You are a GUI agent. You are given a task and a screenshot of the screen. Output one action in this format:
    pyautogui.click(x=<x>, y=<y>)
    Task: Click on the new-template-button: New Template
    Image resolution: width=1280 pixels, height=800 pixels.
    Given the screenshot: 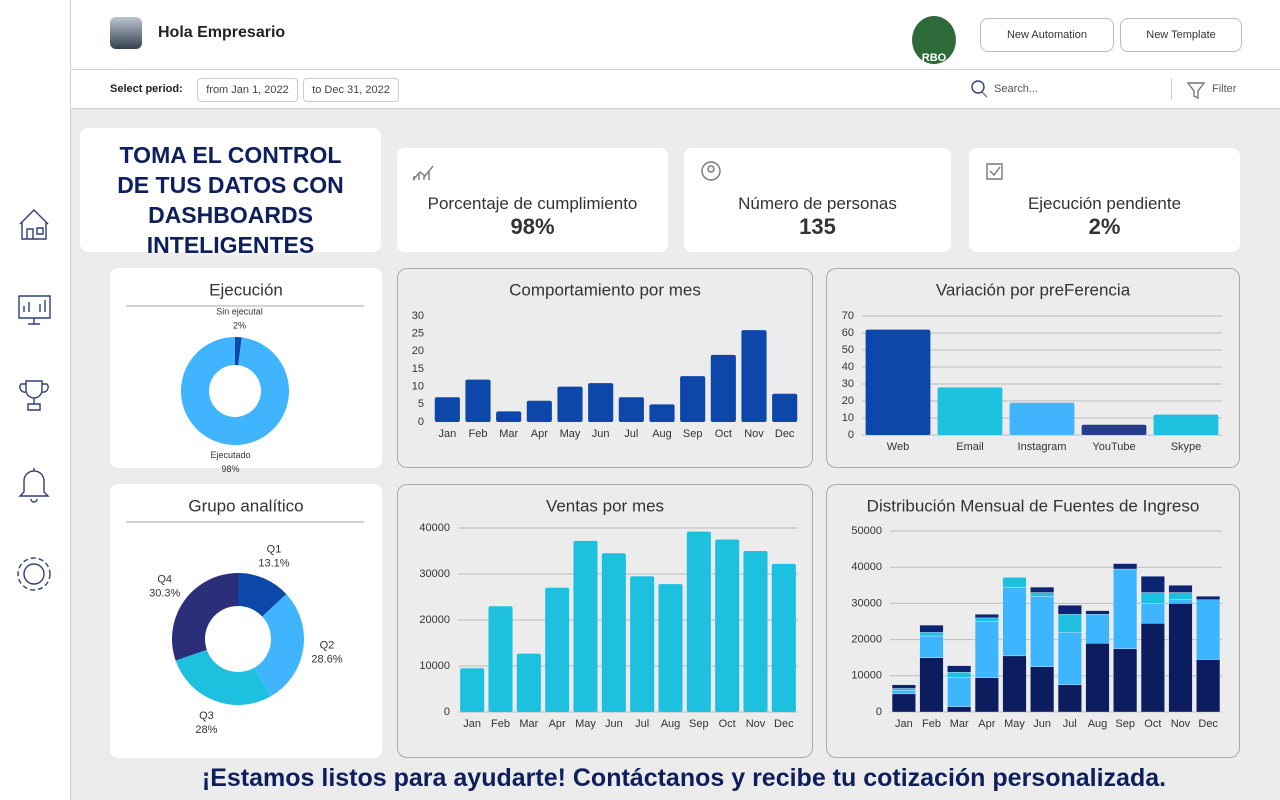 What is the action you would take?
    pyautogui.click(x=1181, y=35)
    